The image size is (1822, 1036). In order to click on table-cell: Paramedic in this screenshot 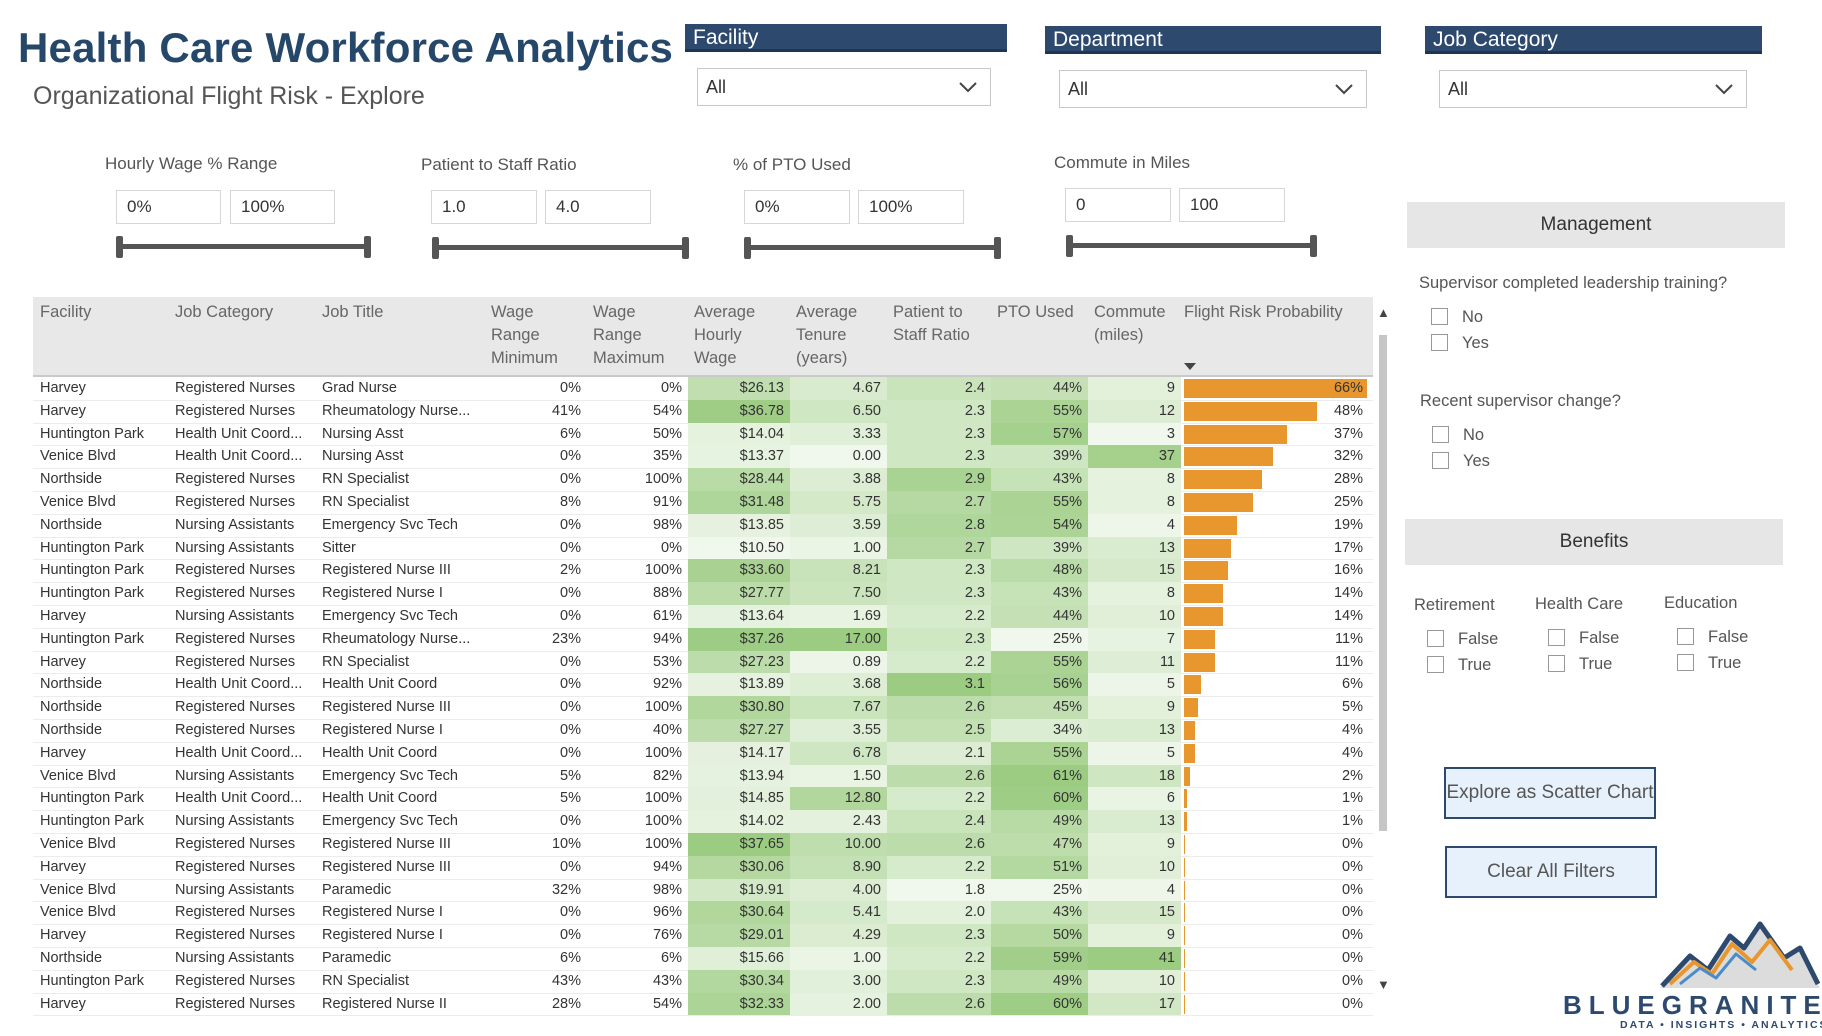, I will do `click(357, 958)`.